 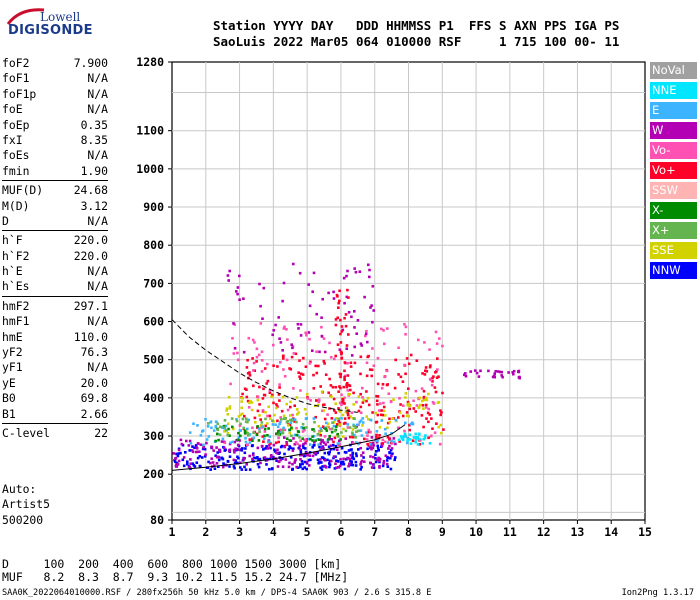 What do you see at coordinates (5, 220) in the screenshot?
I see `parameter-name: D` at bounding box center [5, 220].